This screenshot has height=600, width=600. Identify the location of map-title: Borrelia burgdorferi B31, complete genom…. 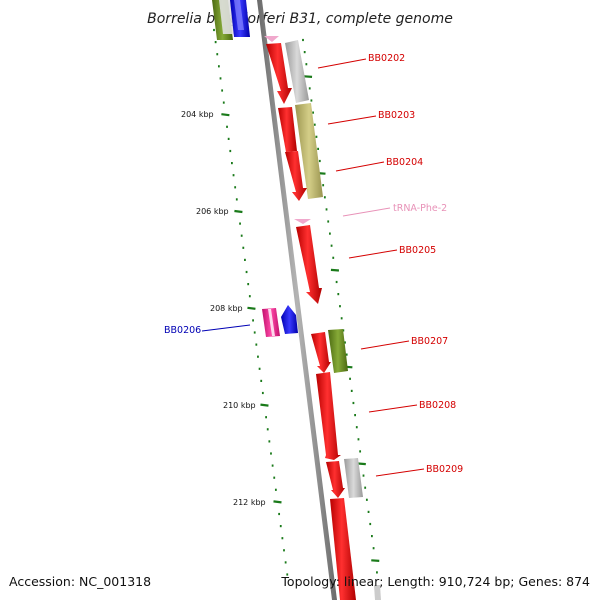
(300, 19).